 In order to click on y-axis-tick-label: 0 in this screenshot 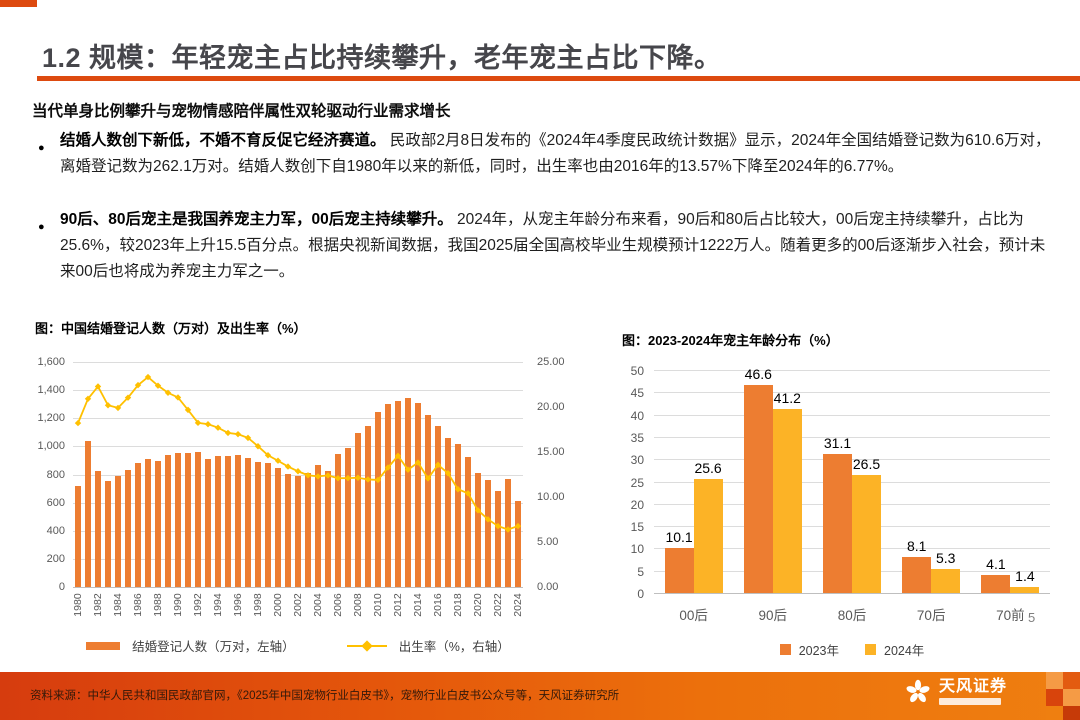, I will do `click(640, 594)`.